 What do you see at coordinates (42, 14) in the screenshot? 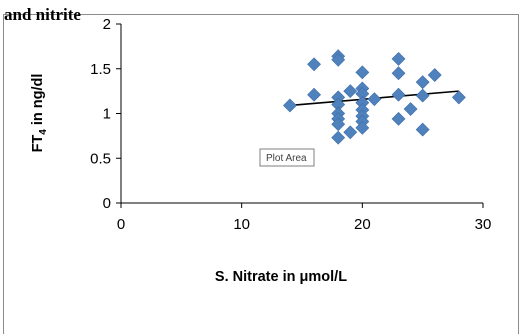
I see `top-caption: and nitrite` at bounding box center [42, 14].